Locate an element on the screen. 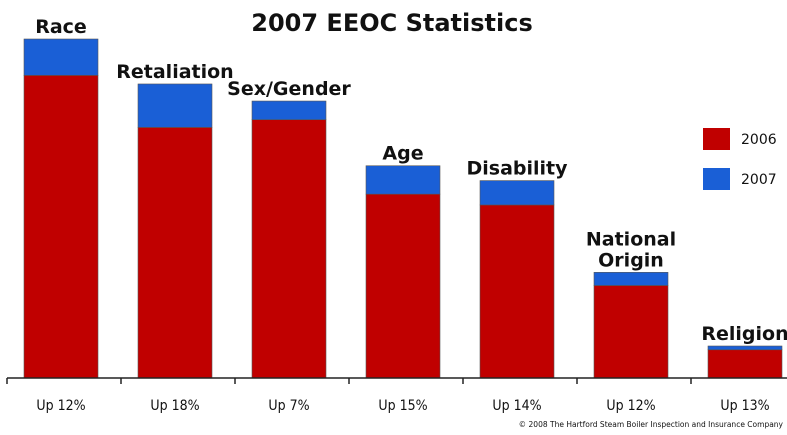 This screenshot has height=435, width=787. chart-title: 2007 EEOC Statistics is located at coordinates (391, 23).